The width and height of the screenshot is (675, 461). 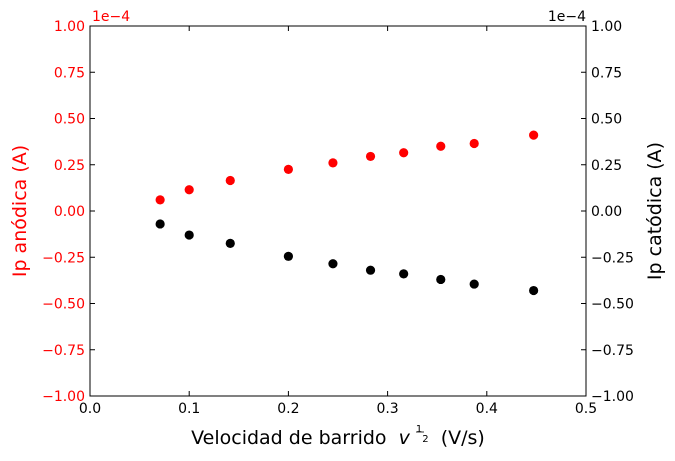 What do you see at coordinates (69, 212) in the screenshot?
I see `y-tick-label-left: 0.00` at bounding box center [69, 212].